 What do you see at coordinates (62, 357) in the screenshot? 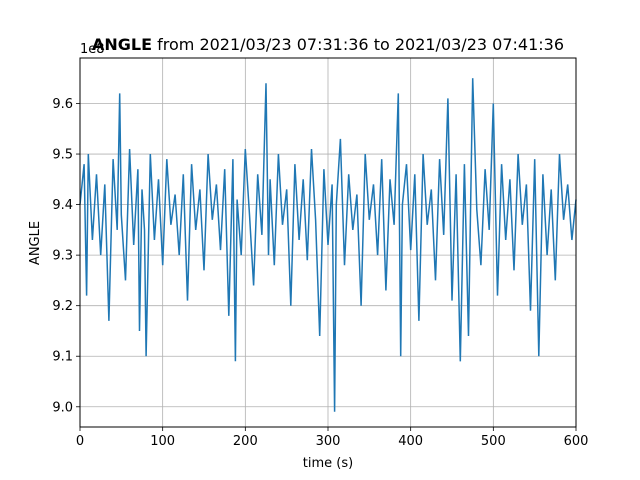
I see `y-tick-label: 9.1` at bounding box center [62, 357].